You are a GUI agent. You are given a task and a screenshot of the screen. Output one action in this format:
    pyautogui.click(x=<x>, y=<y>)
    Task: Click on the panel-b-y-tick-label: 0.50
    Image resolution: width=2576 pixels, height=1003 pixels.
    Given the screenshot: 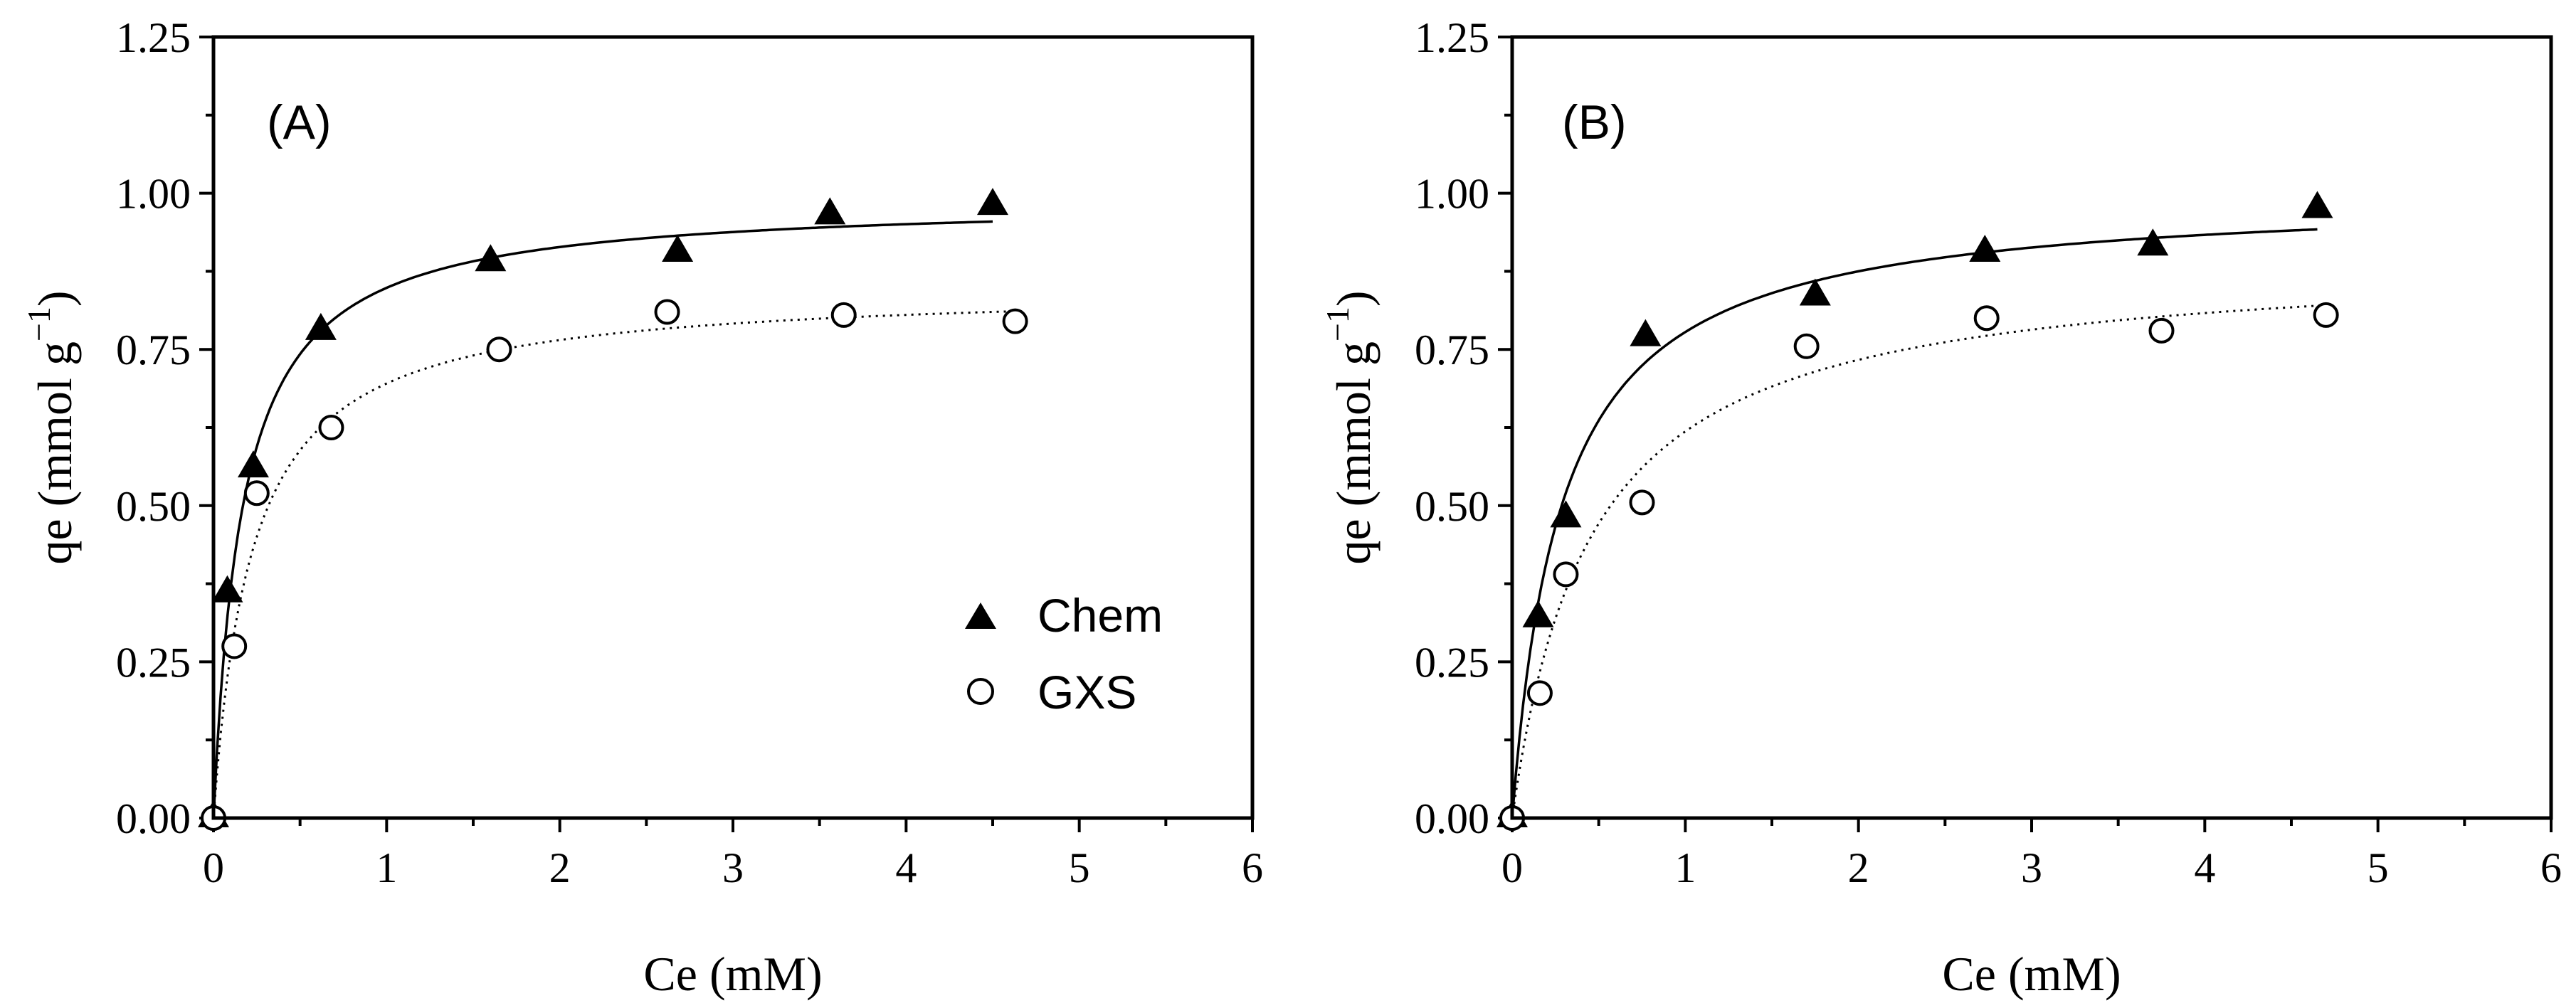 What is the action you would take?
    pyautogui.click(x=1452, y=506)
    